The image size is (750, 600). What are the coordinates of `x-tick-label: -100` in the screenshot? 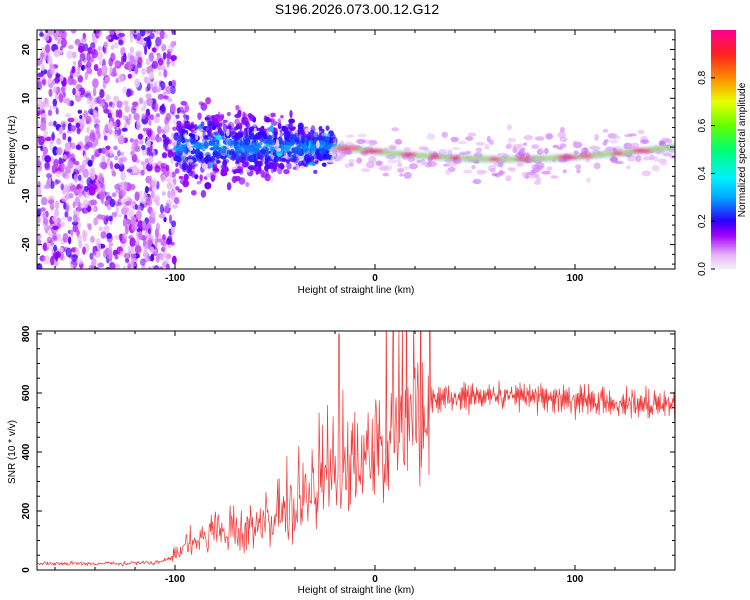 It's located at (175, 278).